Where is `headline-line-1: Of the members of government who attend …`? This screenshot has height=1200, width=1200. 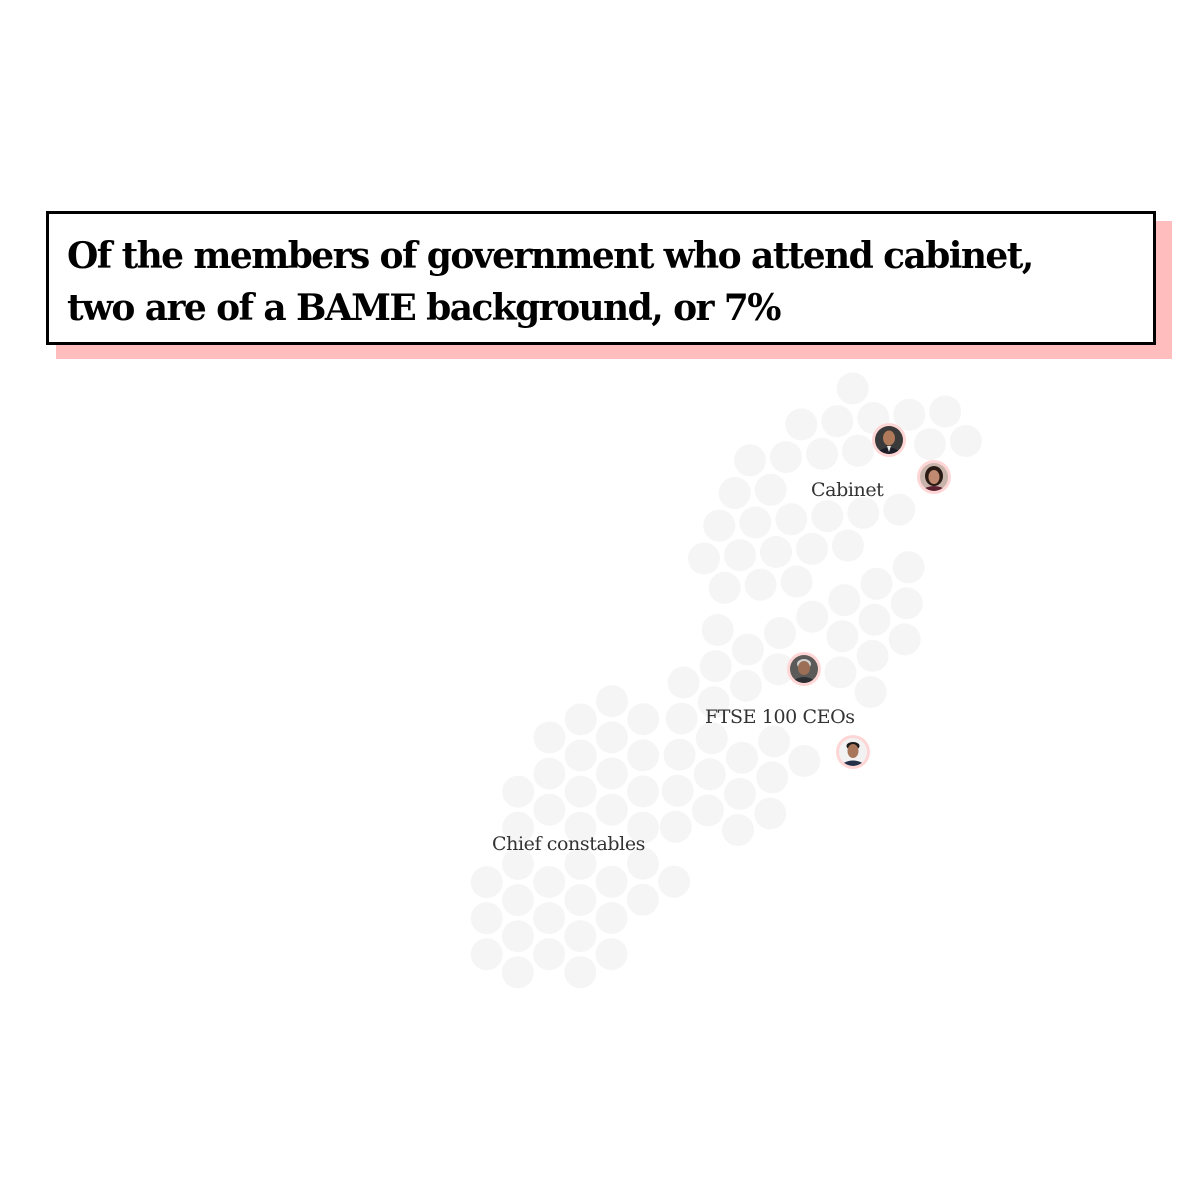 headline-line-1: Of the members of government who attend … is located at coordinates (550, 256).